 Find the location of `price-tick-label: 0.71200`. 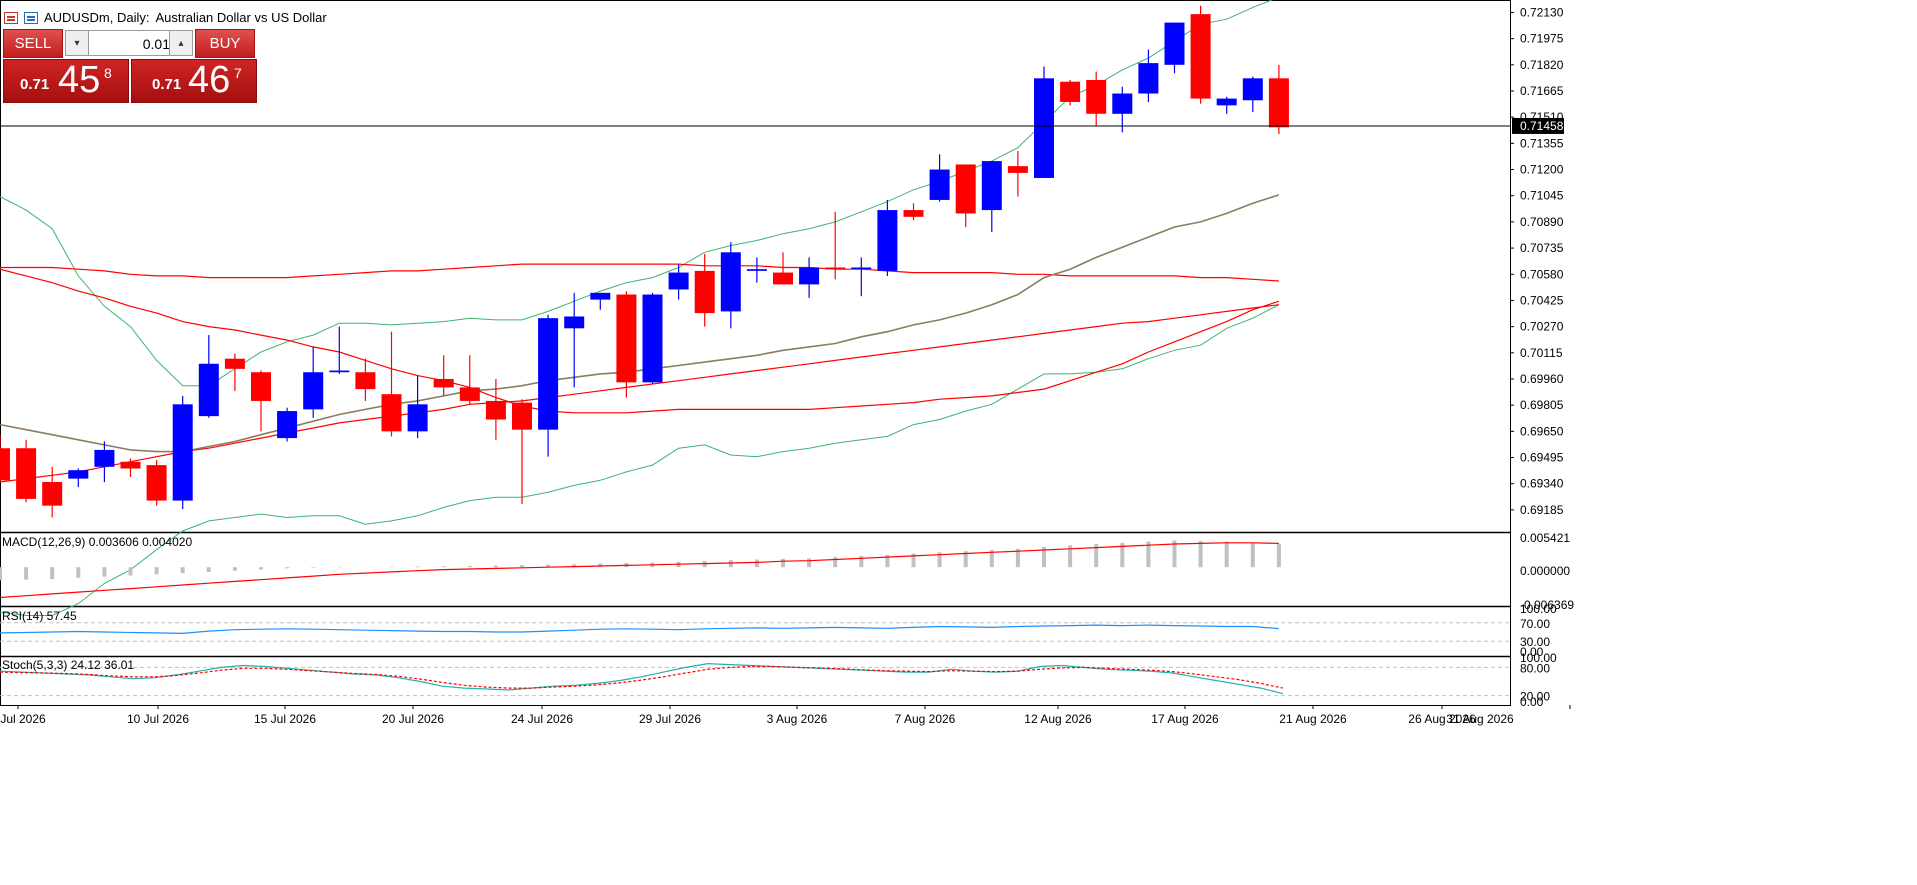

price-tick-label: 0.71200 is located at coordinates (1542, 170).